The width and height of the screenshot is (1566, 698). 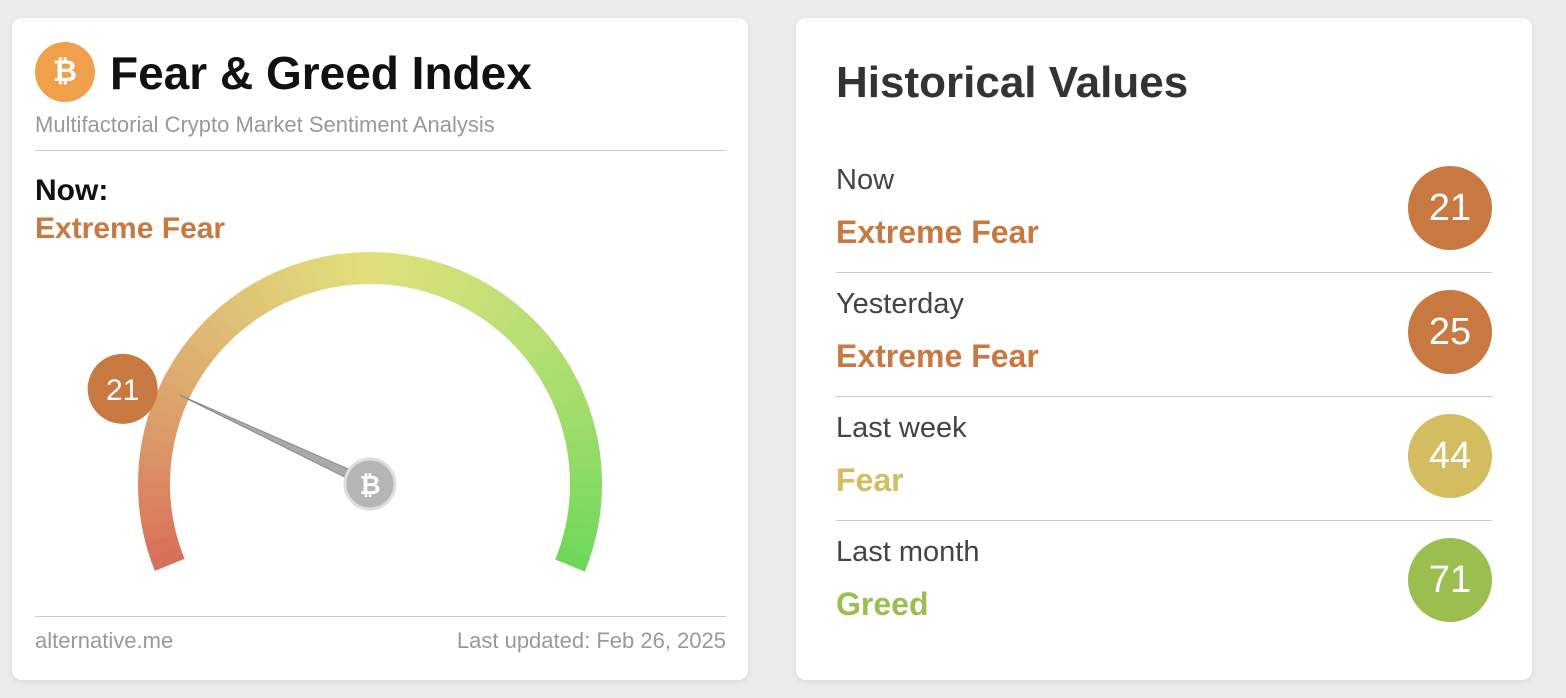 I want to click on history-row: Yesterday Extreme Fear 25, so click(x=1164, y=350).